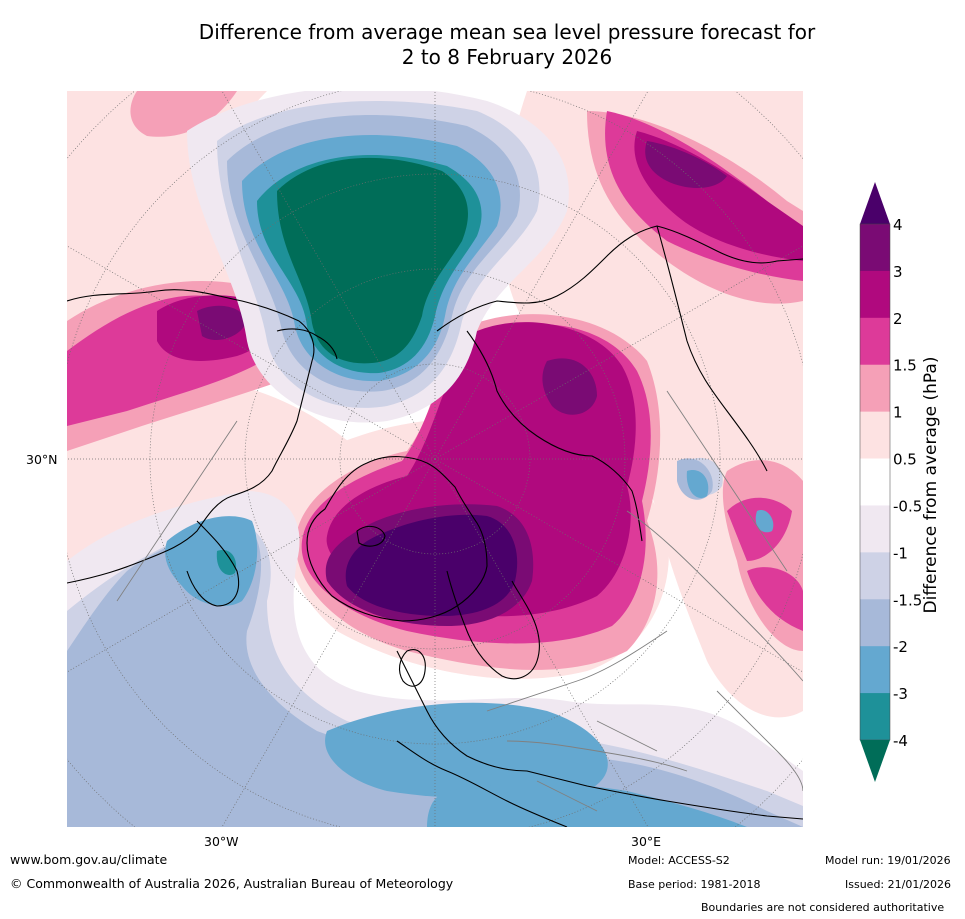 The image size is (965, 919). I want to click on europe-coast, so click(599, 735).